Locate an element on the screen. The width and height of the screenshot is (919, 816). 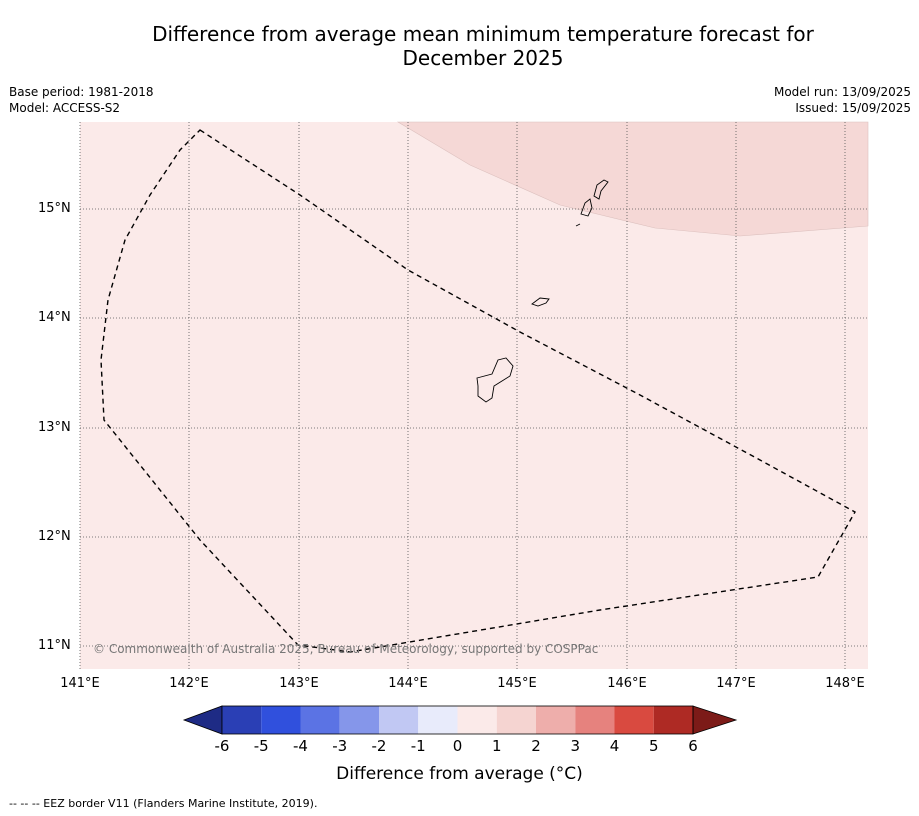
colorbar-extend-low is located at coordinates (202, 720).